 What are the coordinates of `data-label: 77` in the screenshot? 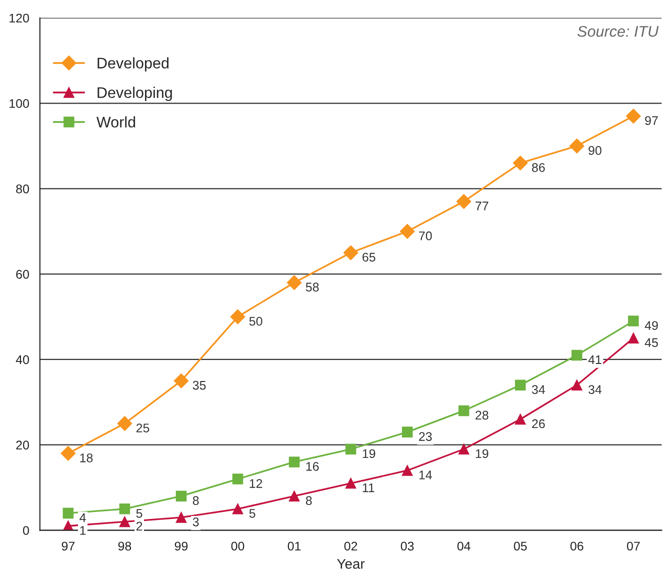 It's located at (482, 206).